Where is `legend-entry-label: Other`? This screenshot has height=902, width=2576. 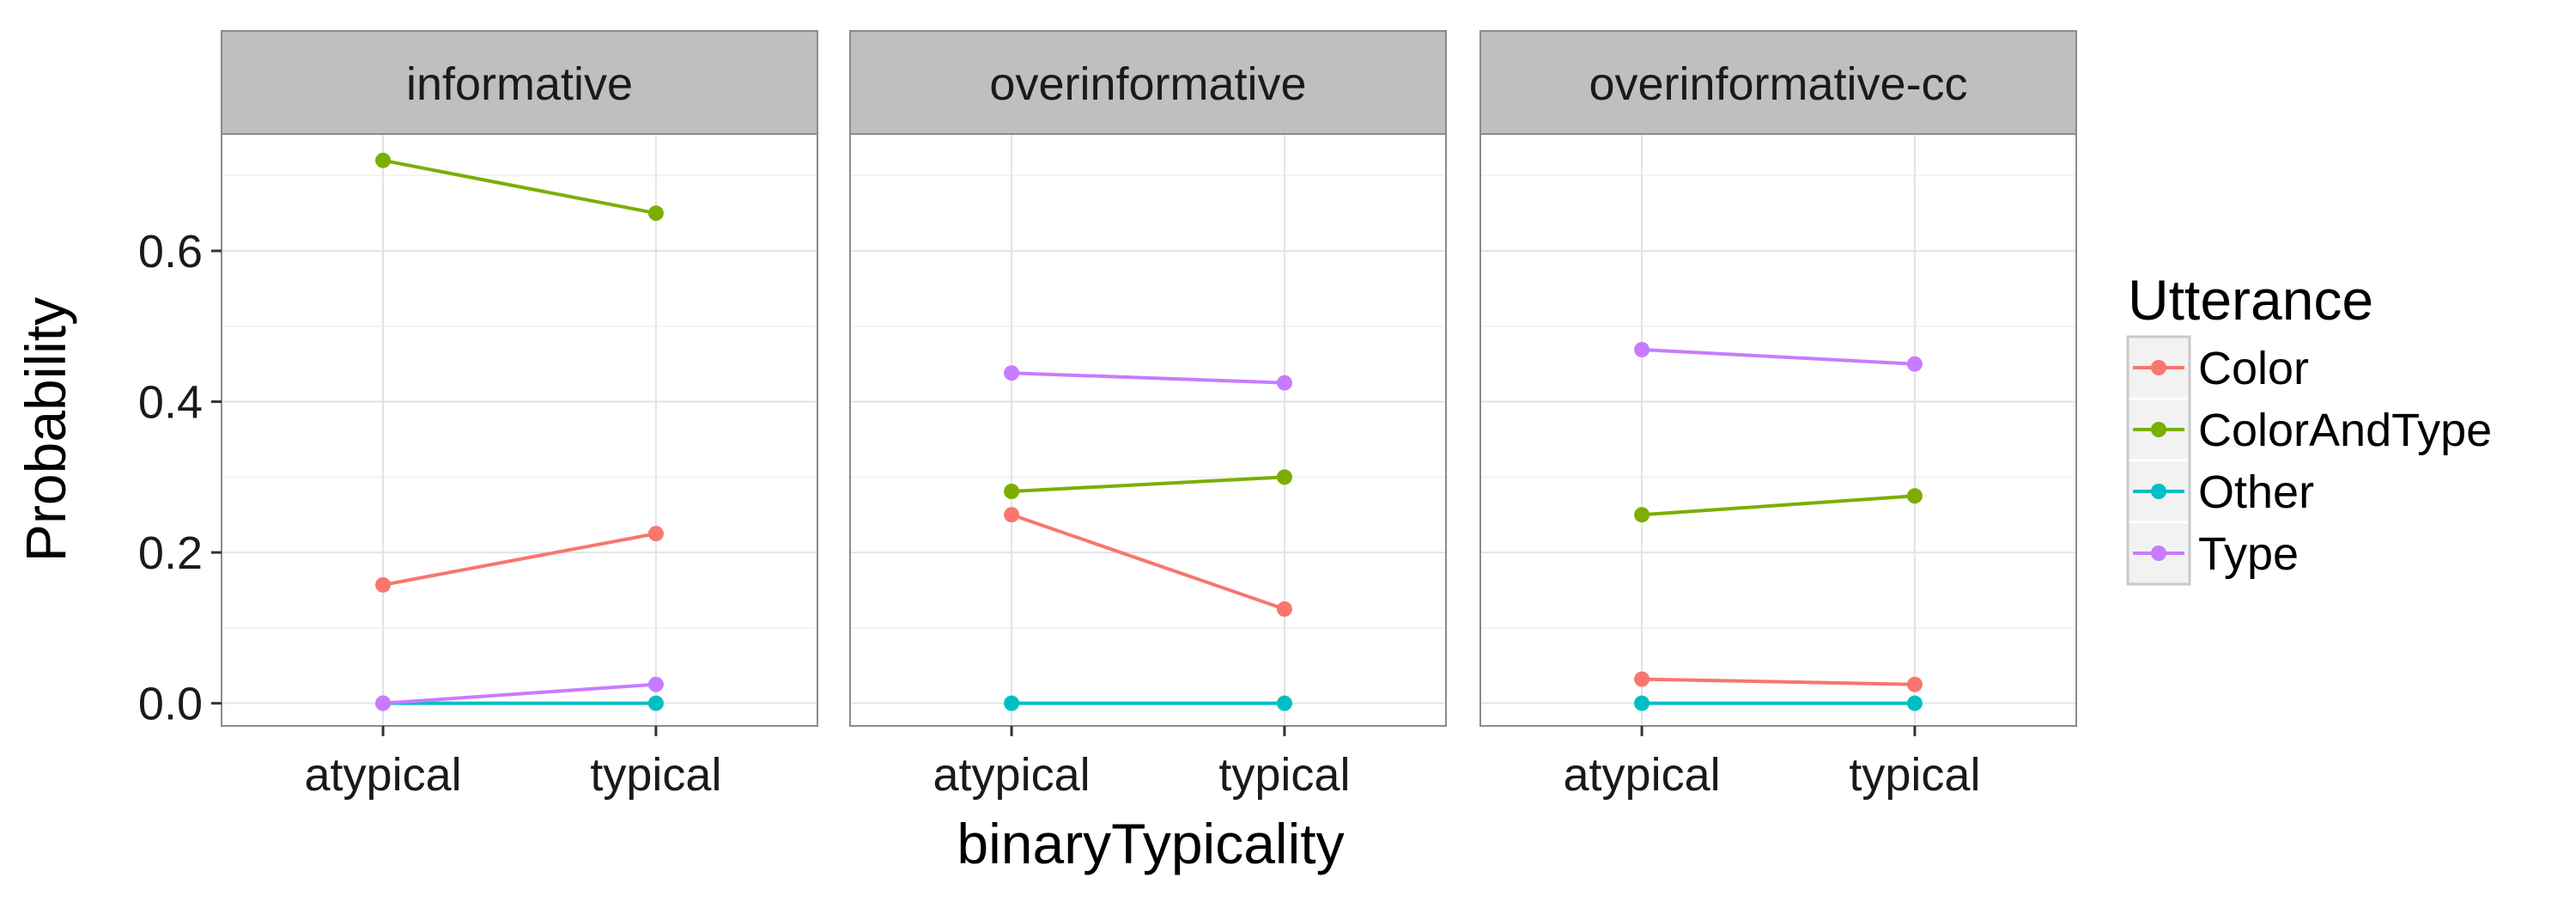
legend-entry-label: Other is located at coordinates (2256, 492).